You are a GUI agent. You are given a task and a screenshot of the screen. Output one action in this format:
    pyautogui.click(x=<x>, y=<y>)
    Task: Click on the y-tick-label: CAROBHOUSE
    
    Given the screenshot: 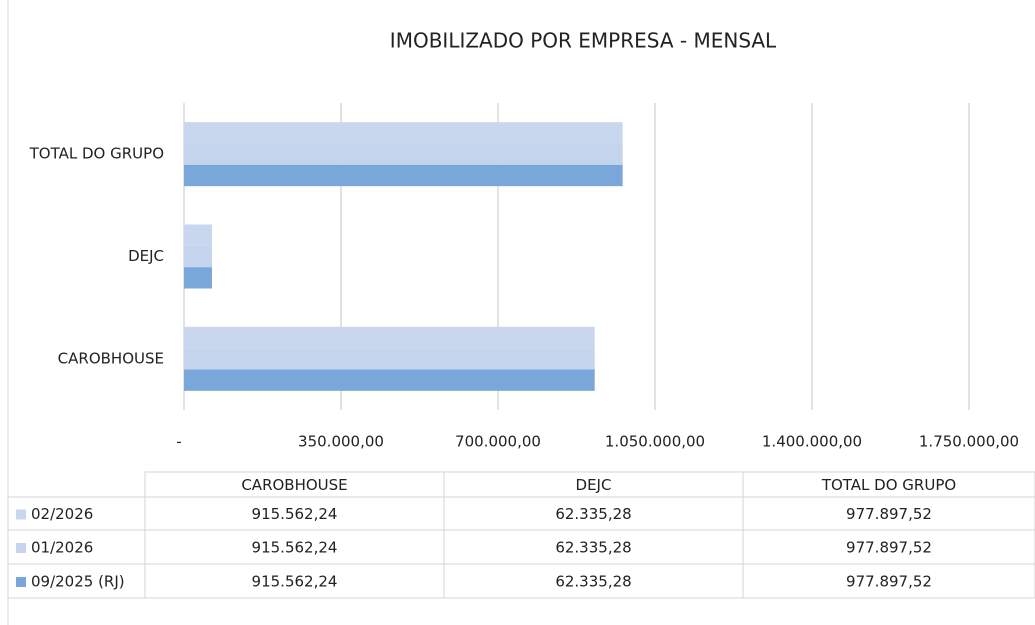 What is the action you would take?
    pyautogui.click(x=111, y=358)
    